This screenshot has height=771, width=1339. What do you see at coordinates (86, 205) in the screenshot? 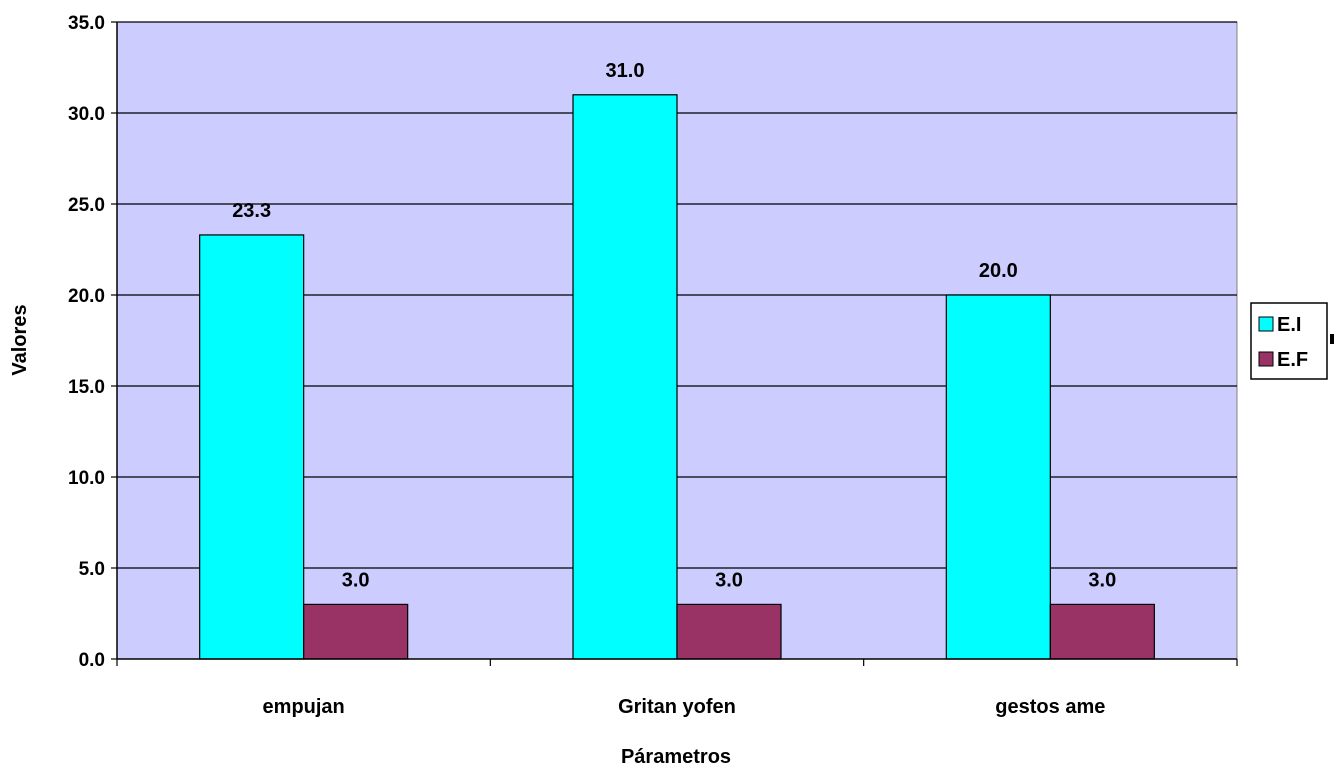
I see `y-tick-label: 25.0` at bounding box center [86, 205].